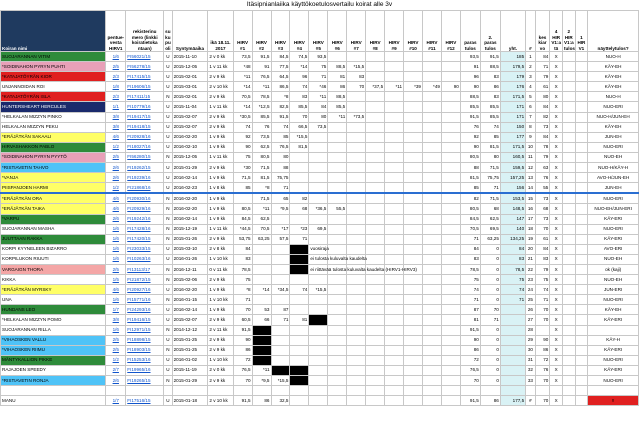  I want to click on registration-link: FI19239/16, so click(145, 178).